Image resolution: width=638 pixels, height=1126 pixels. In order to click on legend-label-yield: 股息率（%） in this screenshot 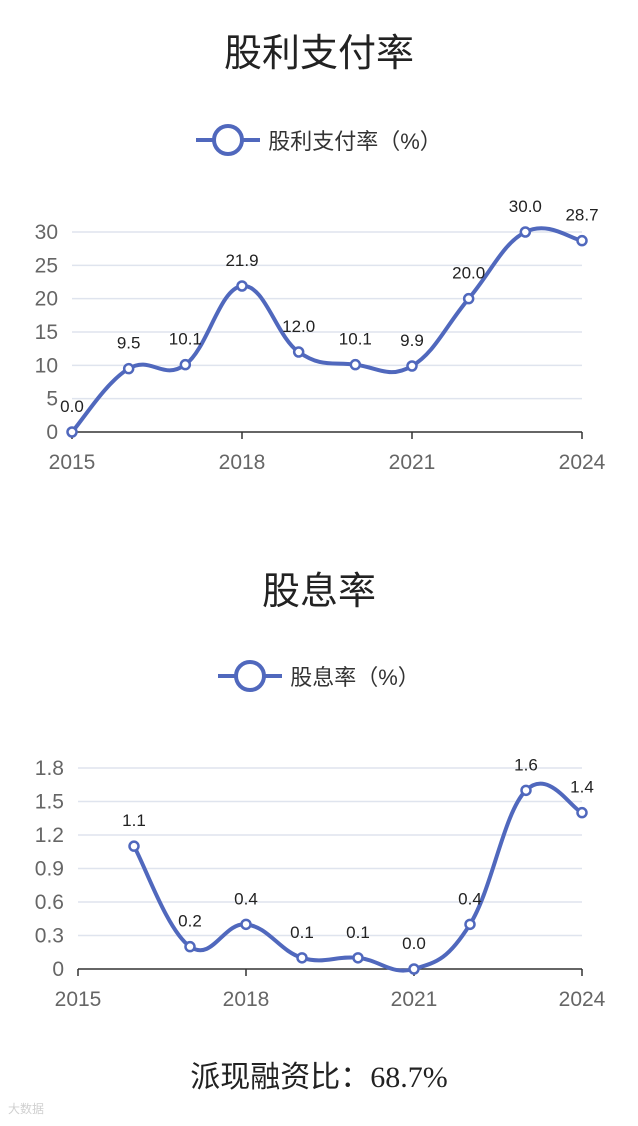, I will do `click(355, 677)`.